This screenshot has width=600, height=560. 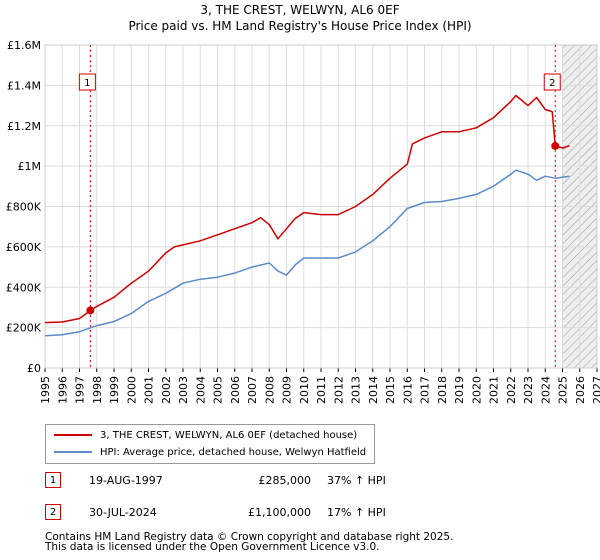 What do you see at coordinates (34, 368) in the screenshot?
I see `y-tick-label: £0` at bounding box center [34, 368].